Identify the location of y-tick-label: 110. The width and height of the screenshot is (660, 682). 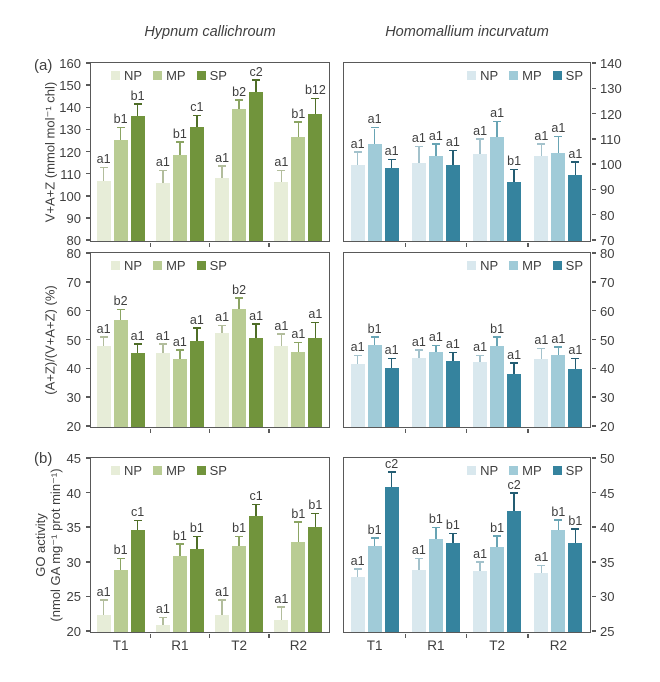
(70, 174).